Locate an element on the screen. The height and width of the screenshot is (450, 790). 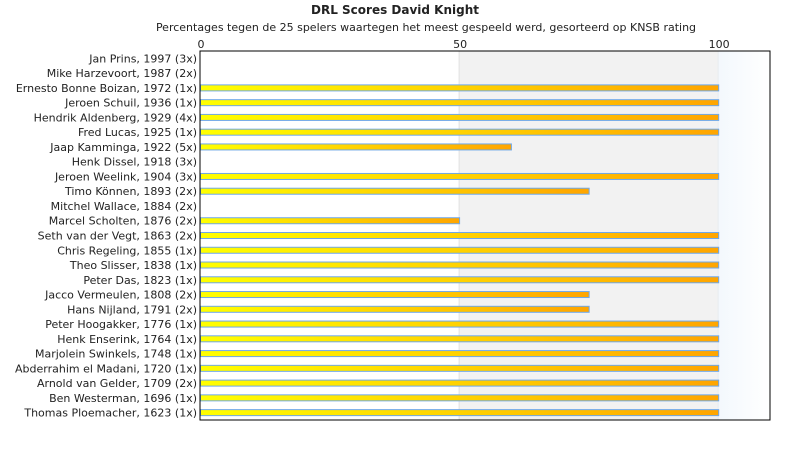
chart-title: DRL Scores David Knight is located at coordinates (395, 10).